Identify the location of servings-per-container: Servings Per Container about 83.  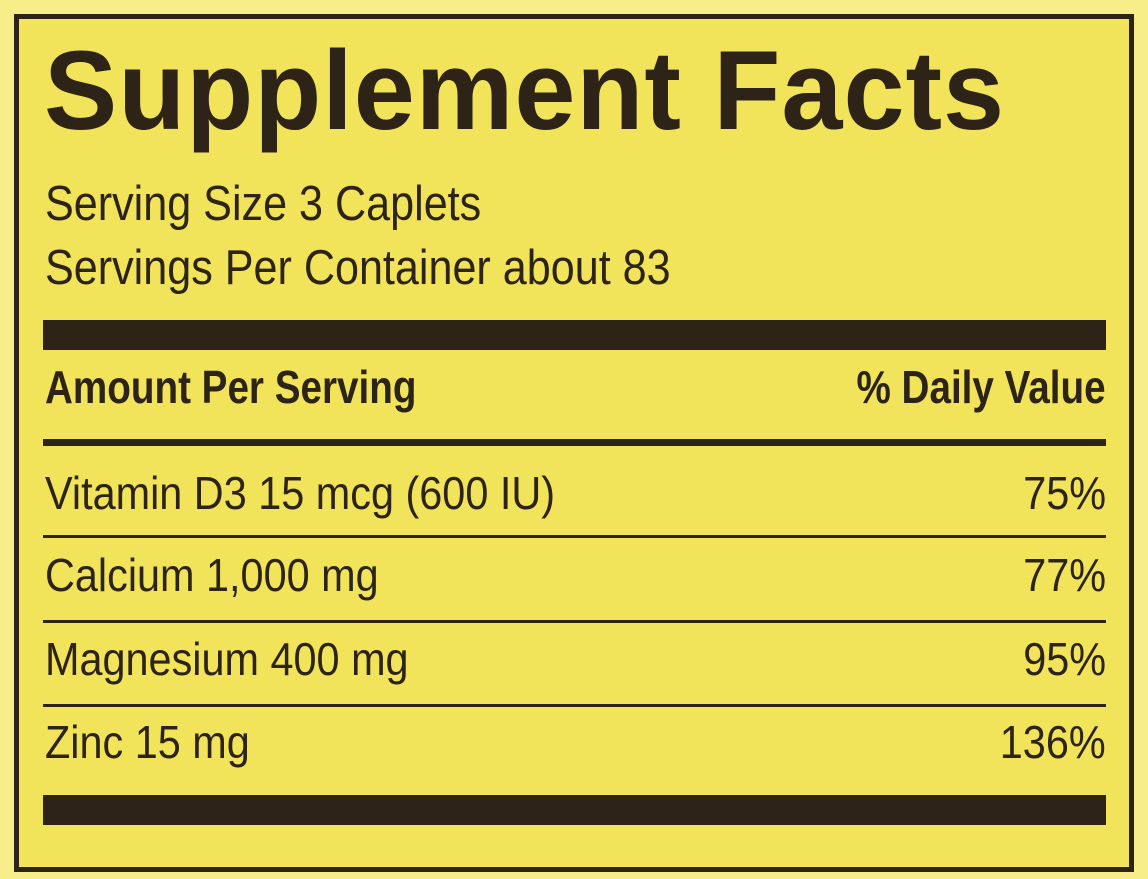
(358, 268).